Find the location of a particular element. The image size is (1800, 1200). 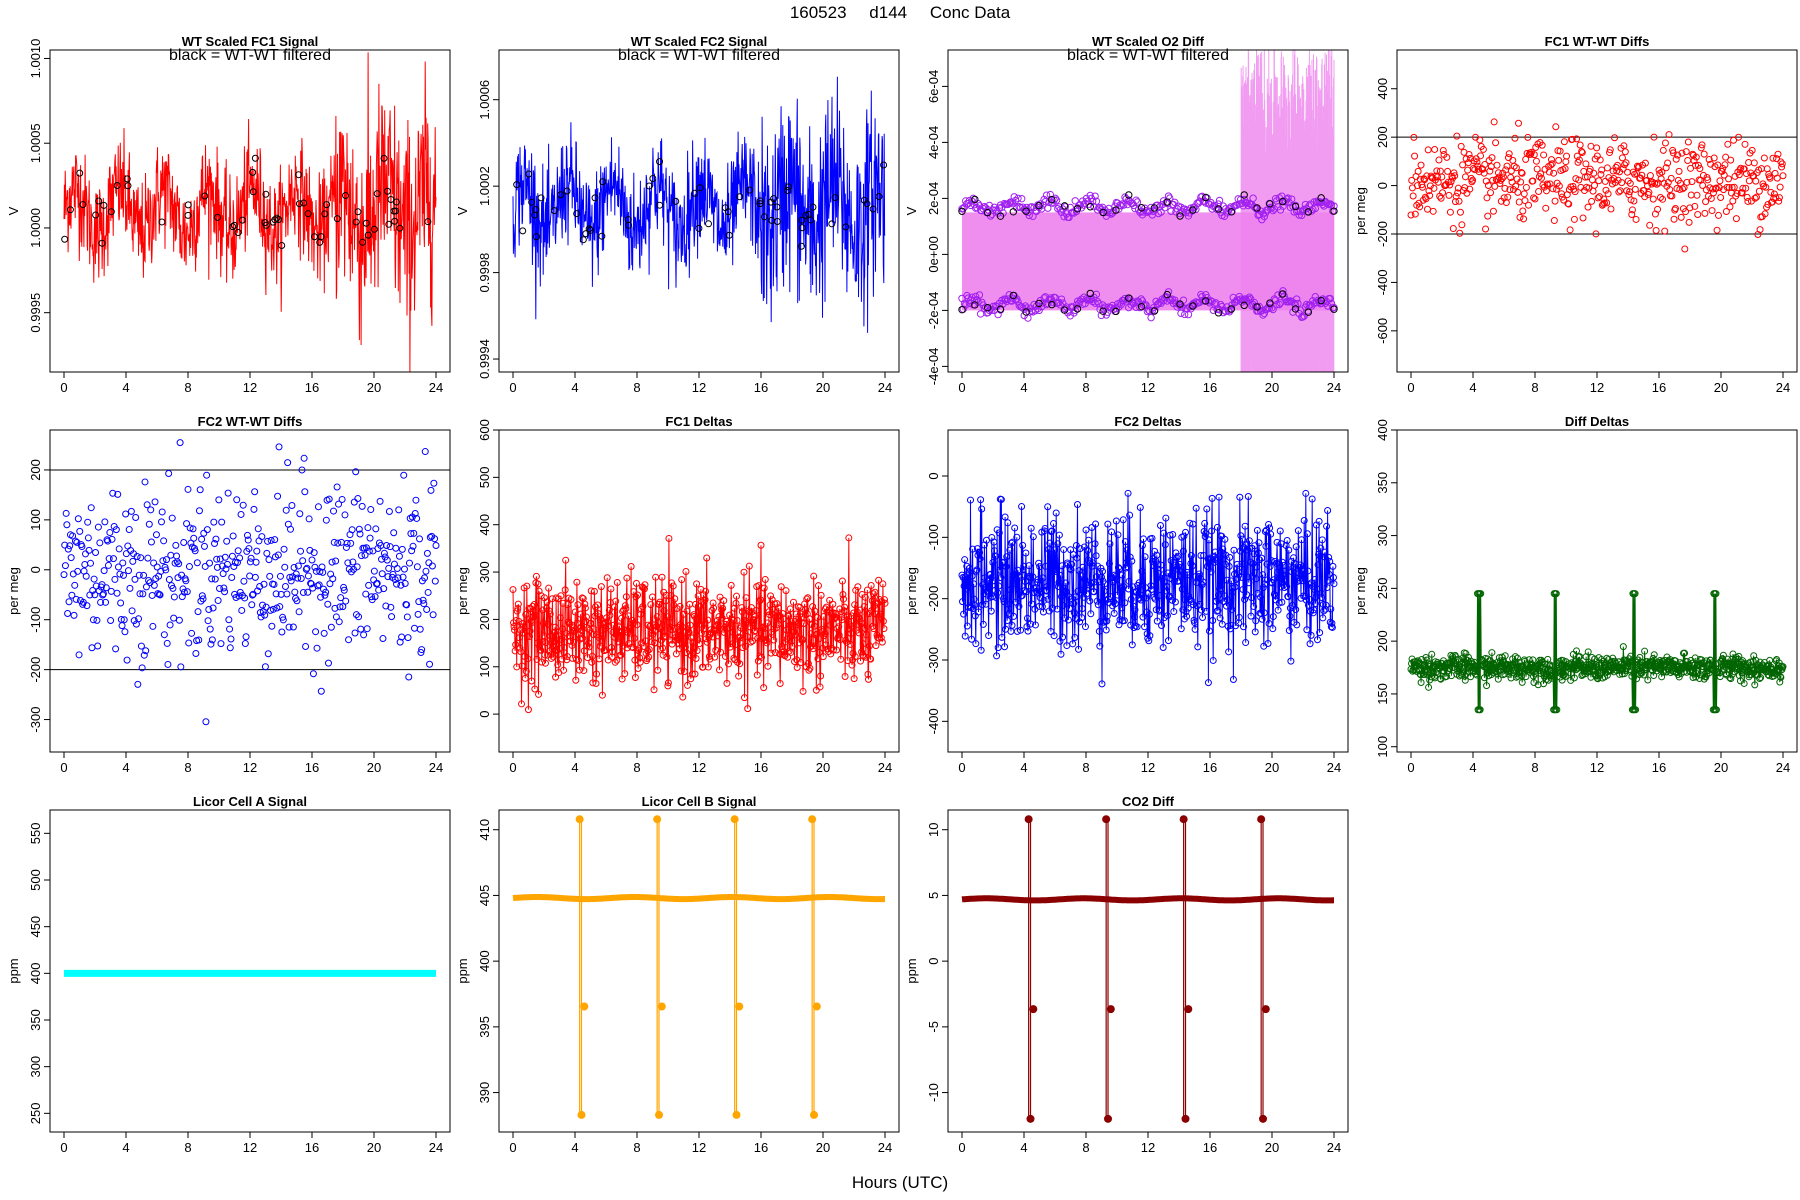

plot-area is located at coordinates (1597, 185).